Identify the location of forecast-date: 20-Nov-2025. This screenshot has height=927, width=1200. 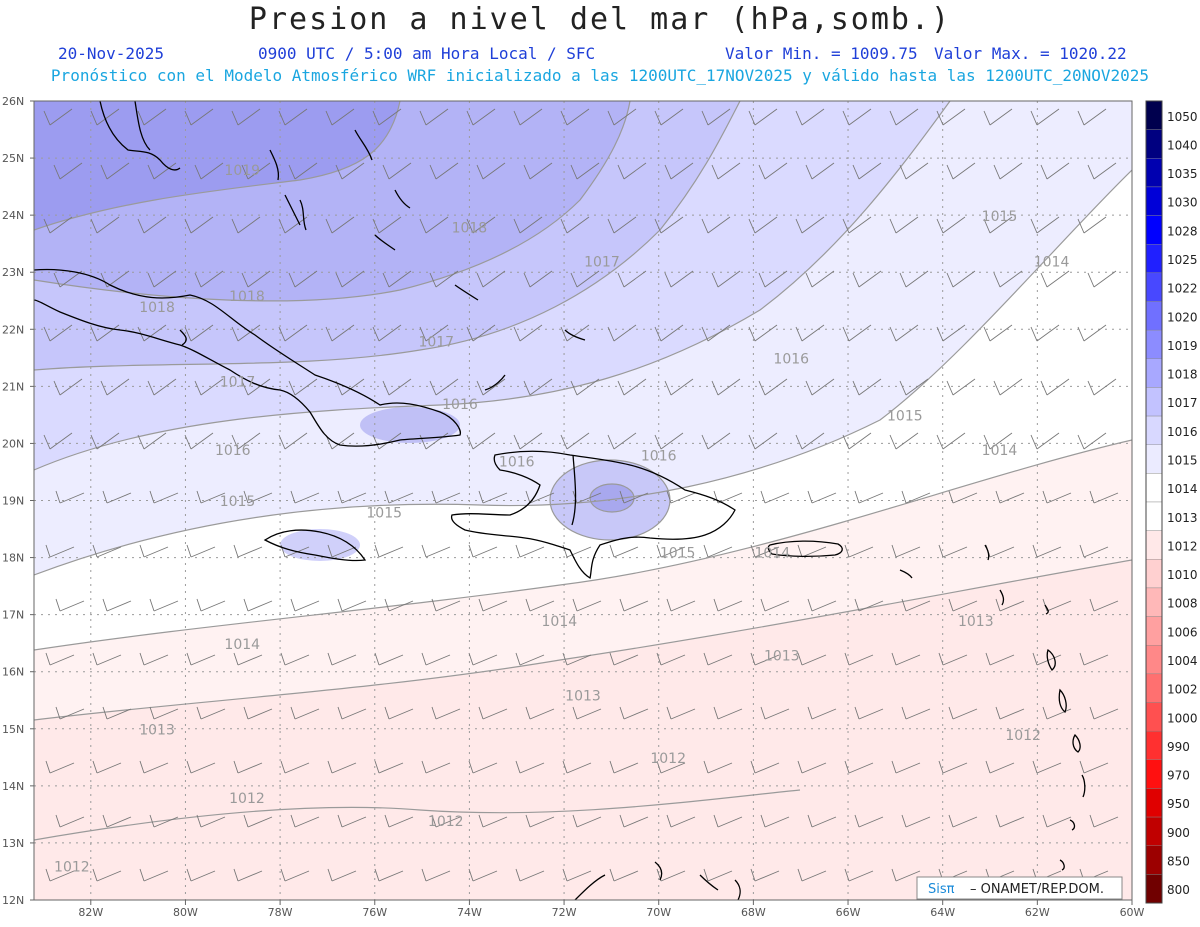
(111, 53).